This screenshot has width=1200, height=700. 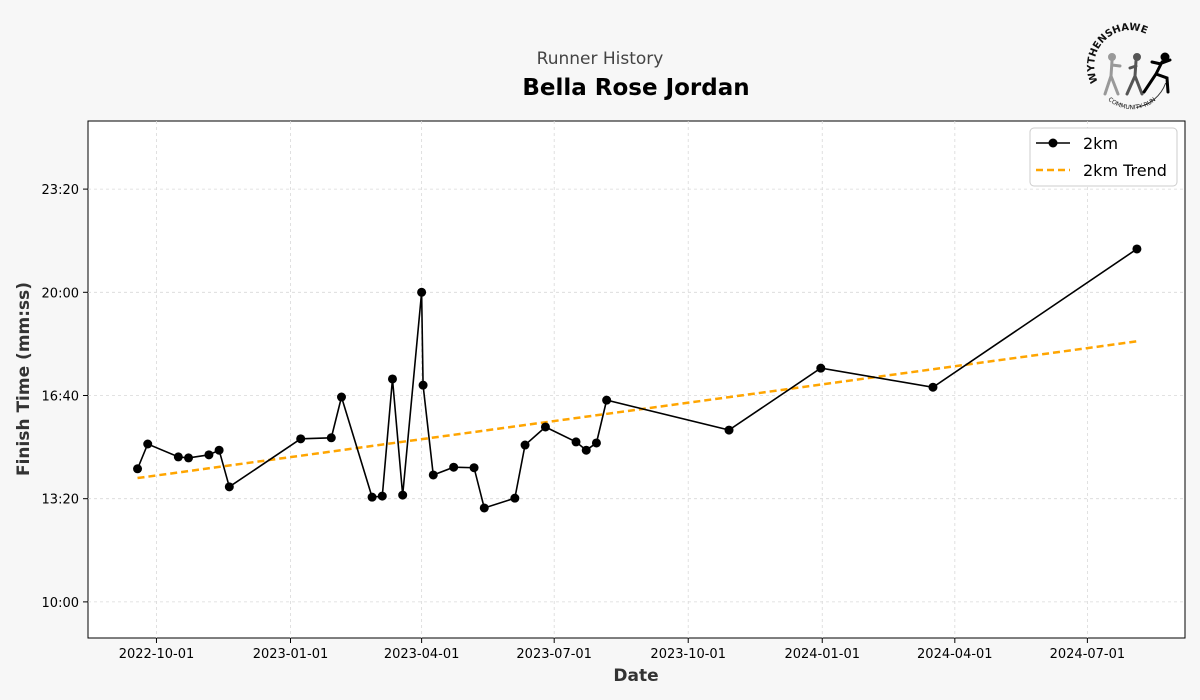 I want to click on x-tick-label: 2023-01-01, so click(x=291, y=654).